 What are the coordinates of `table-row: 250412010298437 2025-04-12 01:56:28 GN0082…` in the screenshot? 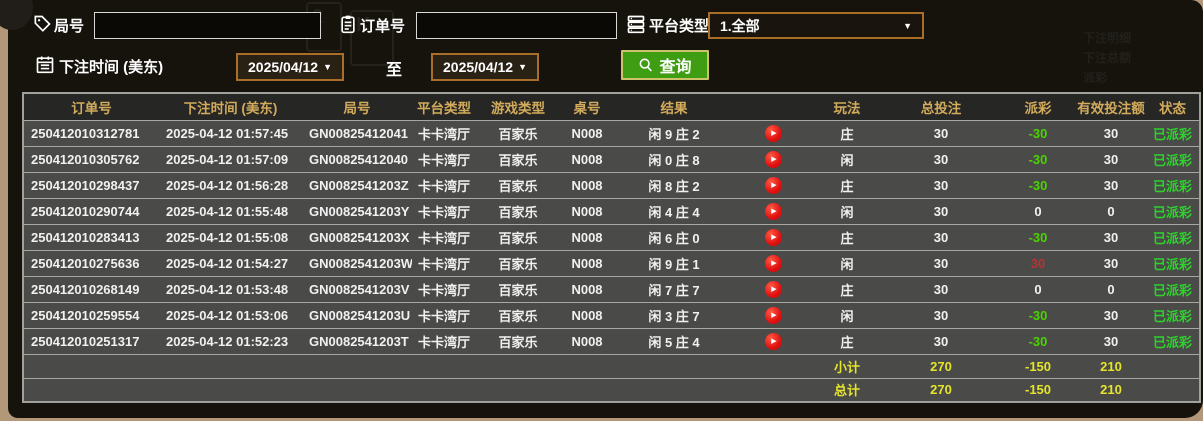 It's located at (611, 184).